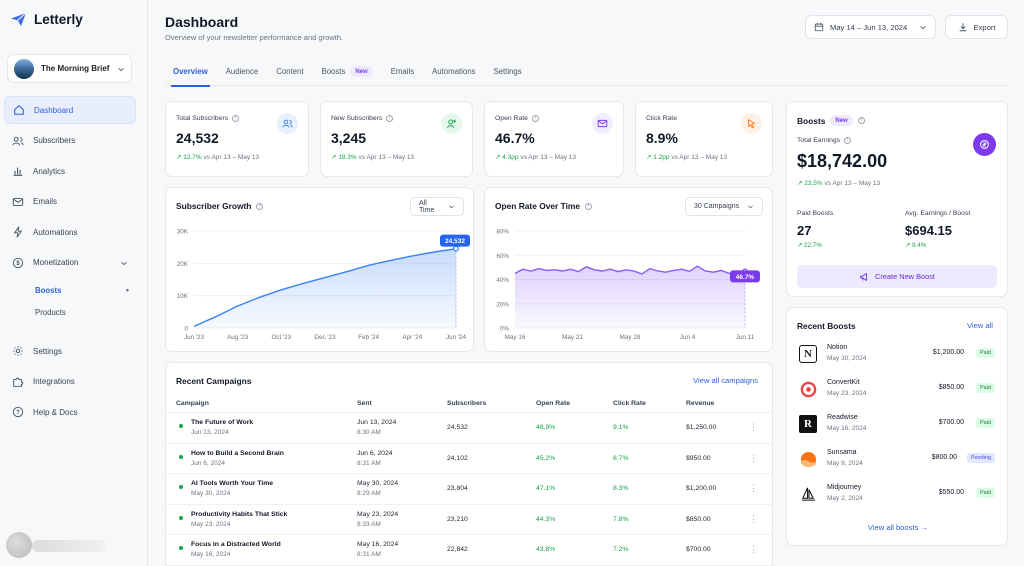  Describe the element at coordinates (688, 337) in the screenshot. I see `x-tick-label: Jun 4` at that location.